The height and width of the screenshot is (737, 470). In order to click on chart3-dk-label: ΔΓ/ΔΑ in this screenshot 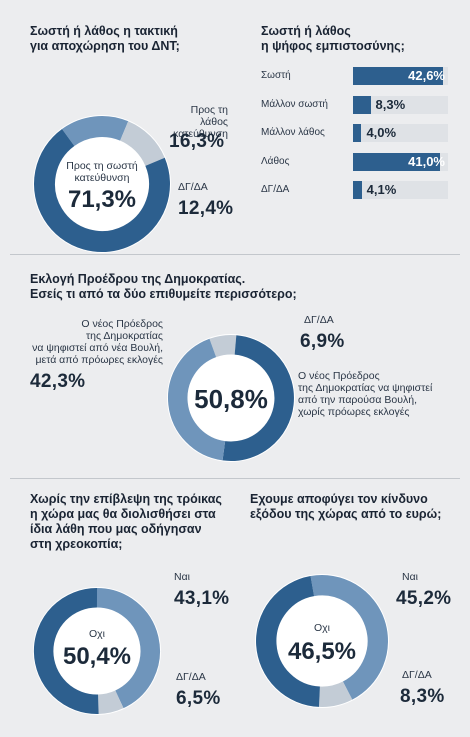, I will do `click(319, 320)`.